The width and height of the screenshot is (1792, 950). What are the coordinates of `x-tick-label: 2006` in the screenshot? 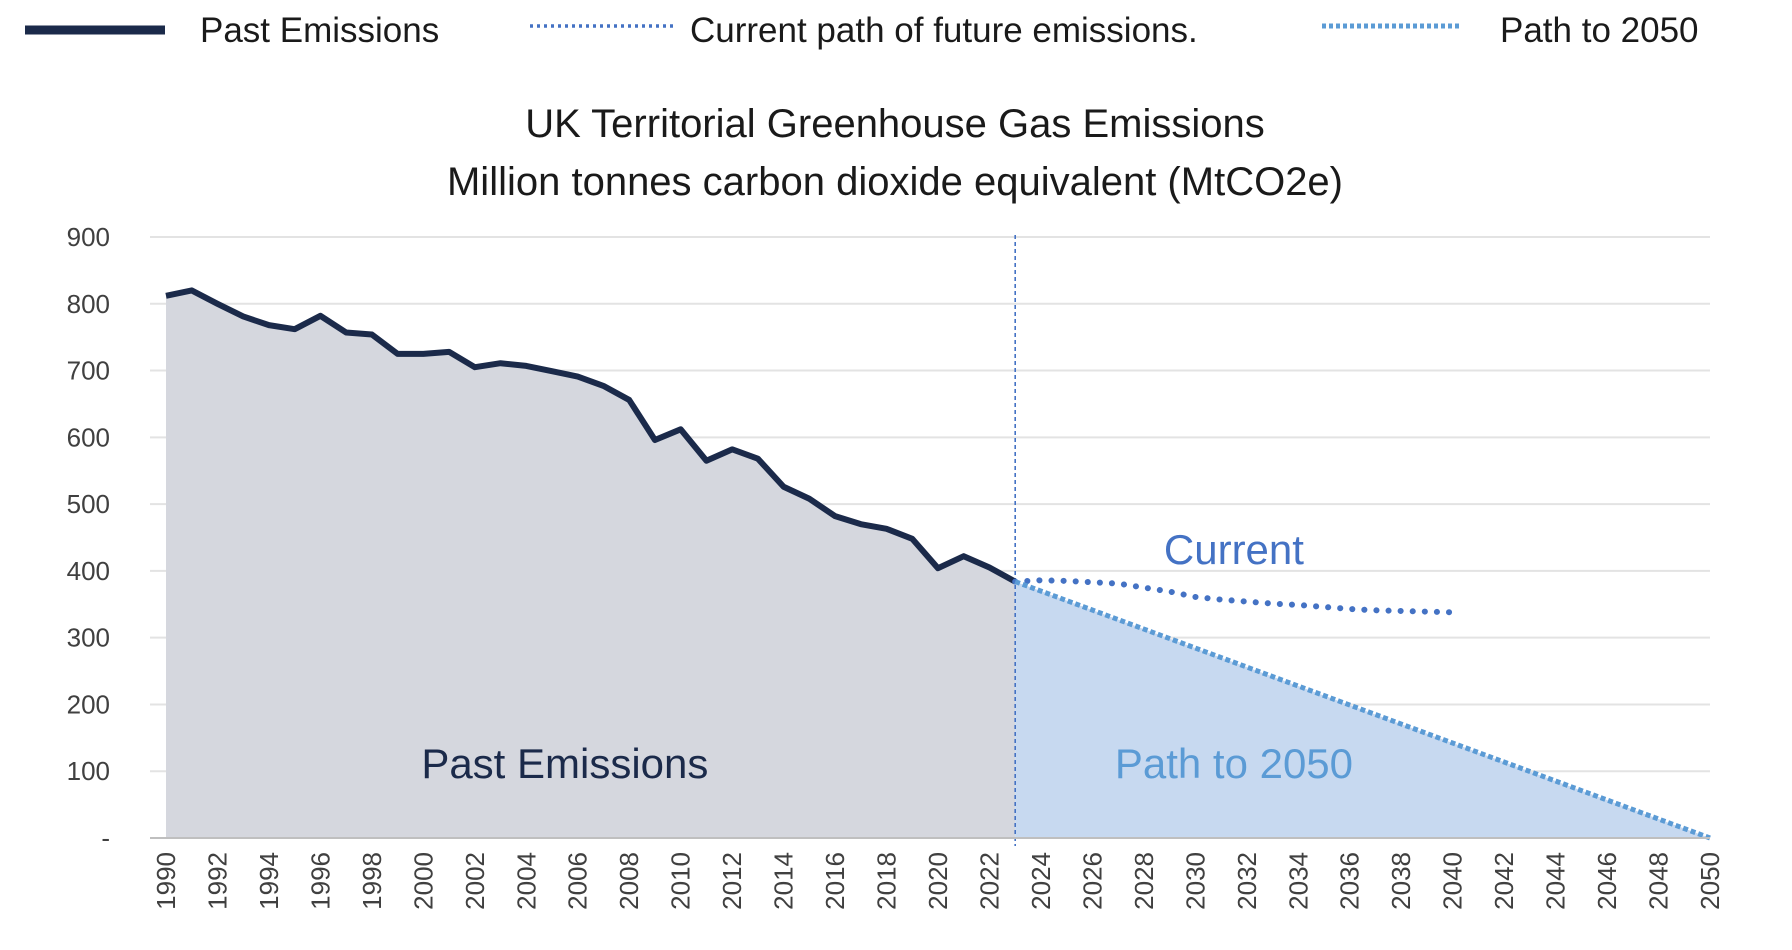 It's located at (578, 881).